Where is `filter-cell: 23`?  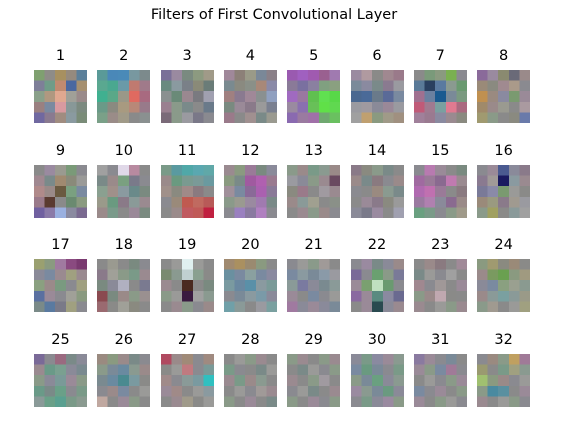
filter-cell: 23 is located at coordinates (440, 274).